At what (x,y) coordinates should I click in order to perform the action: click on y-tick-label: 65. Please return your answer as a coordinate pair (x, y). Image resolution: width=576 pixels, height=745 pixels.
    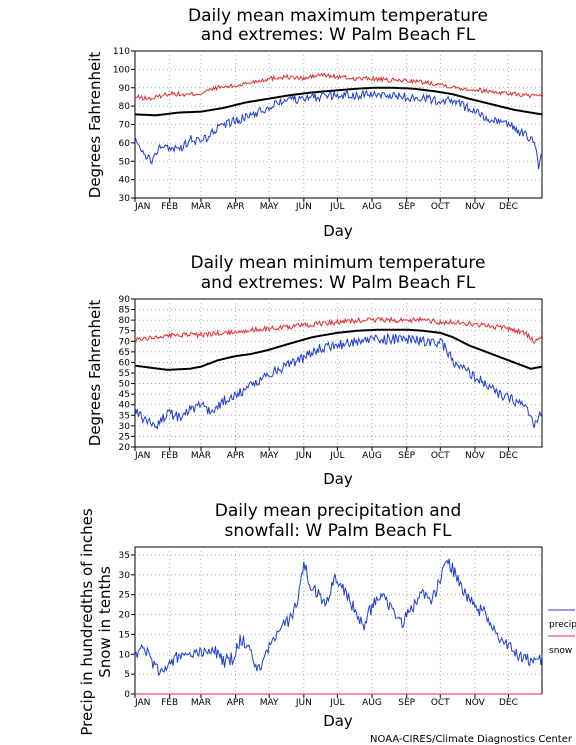
    Looking at the image, I should click on (124, 353).